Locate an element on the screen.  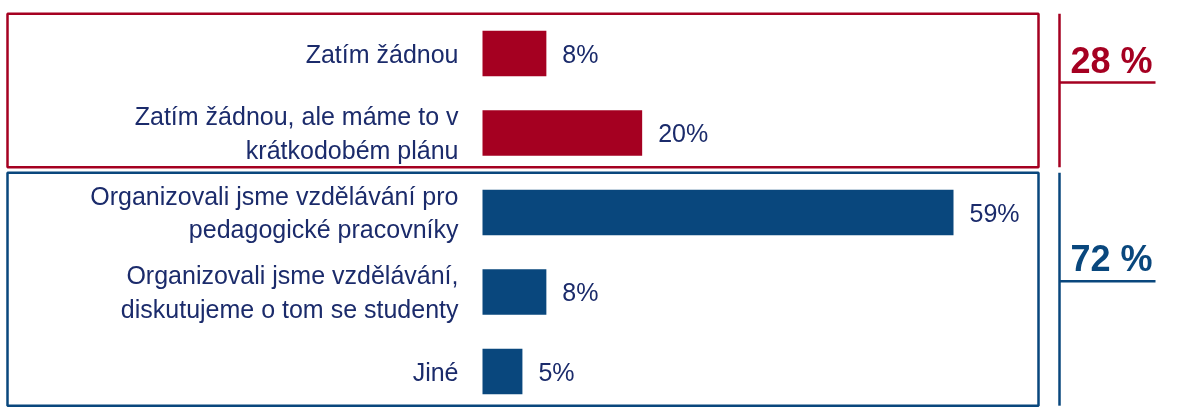
y-tick-label: Organizovali jsme vzdělávání, diskutujeme o tom se studenty is located at coordinates (289, 292).